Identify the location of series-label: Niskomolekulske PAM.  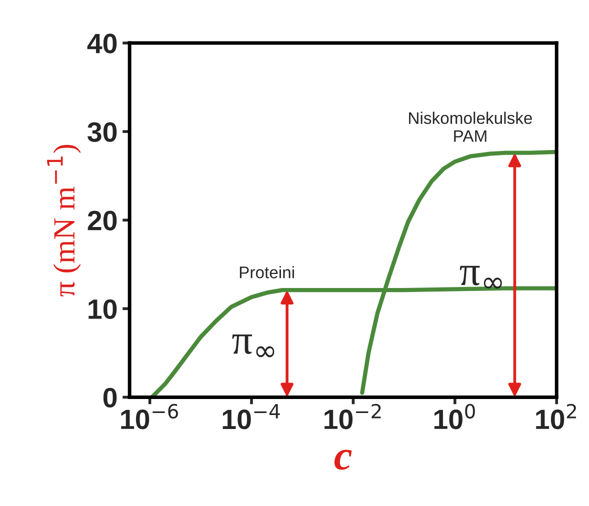
(470, 127).